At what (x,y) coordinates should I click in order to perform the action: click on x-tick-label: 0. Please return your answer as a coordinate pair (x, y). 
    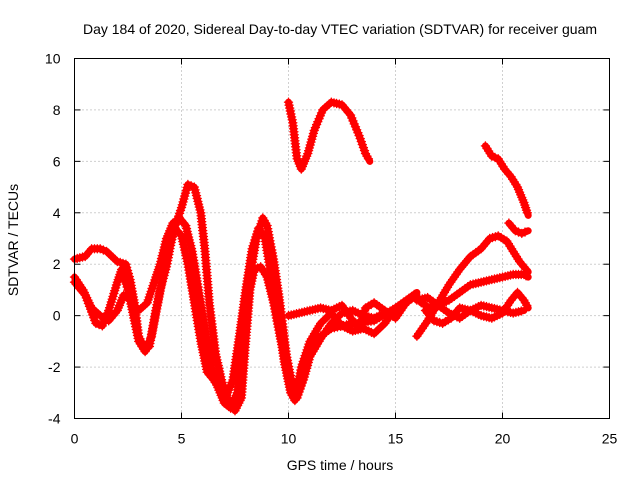
    Looking at the image, I should click on (75, 439).